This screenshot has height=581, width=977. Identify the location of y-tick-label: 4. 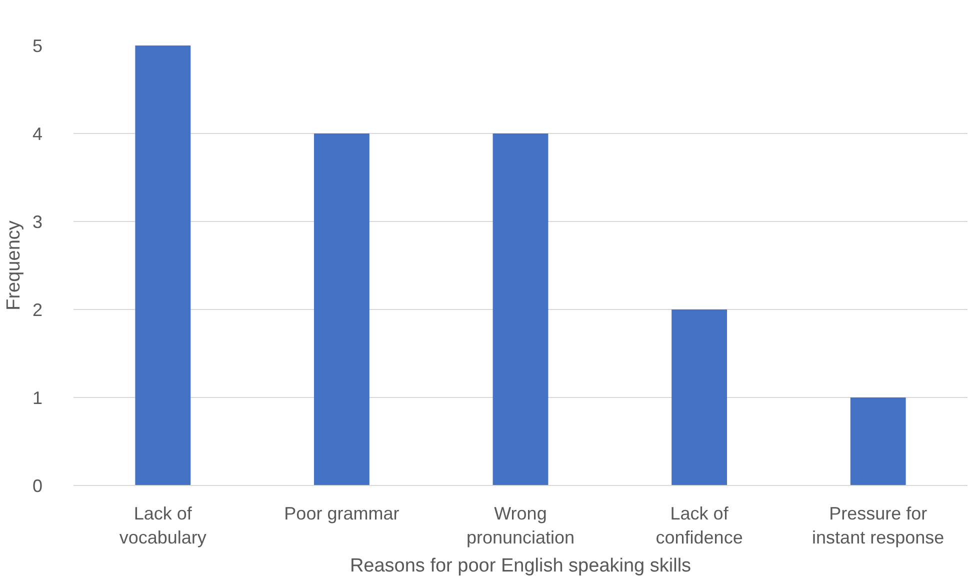
(37, 134).